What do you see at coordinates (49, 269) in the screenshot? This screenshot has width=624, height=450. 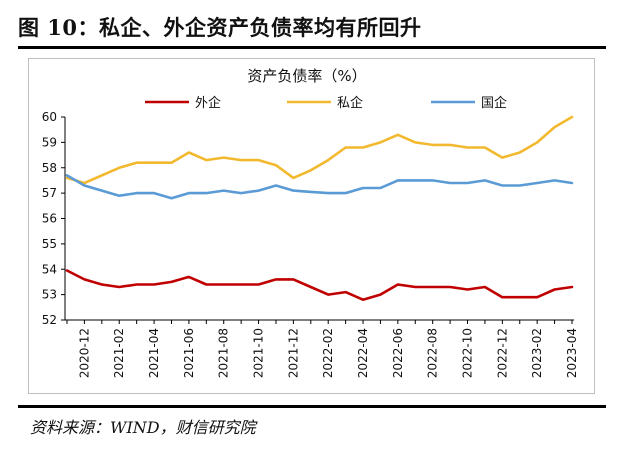 I see `y-tick-label: 54` at bounding box center [49, 269].